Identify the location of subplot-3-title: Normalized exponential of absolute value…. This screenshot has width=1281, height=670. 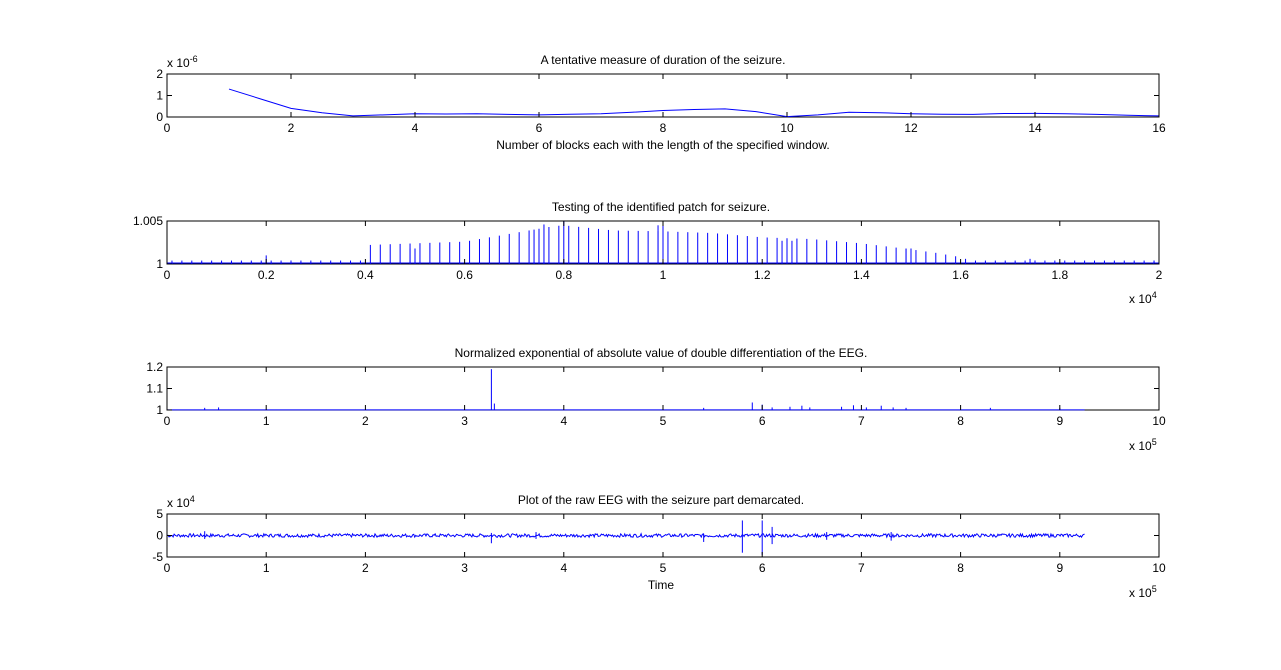
(661, 353).